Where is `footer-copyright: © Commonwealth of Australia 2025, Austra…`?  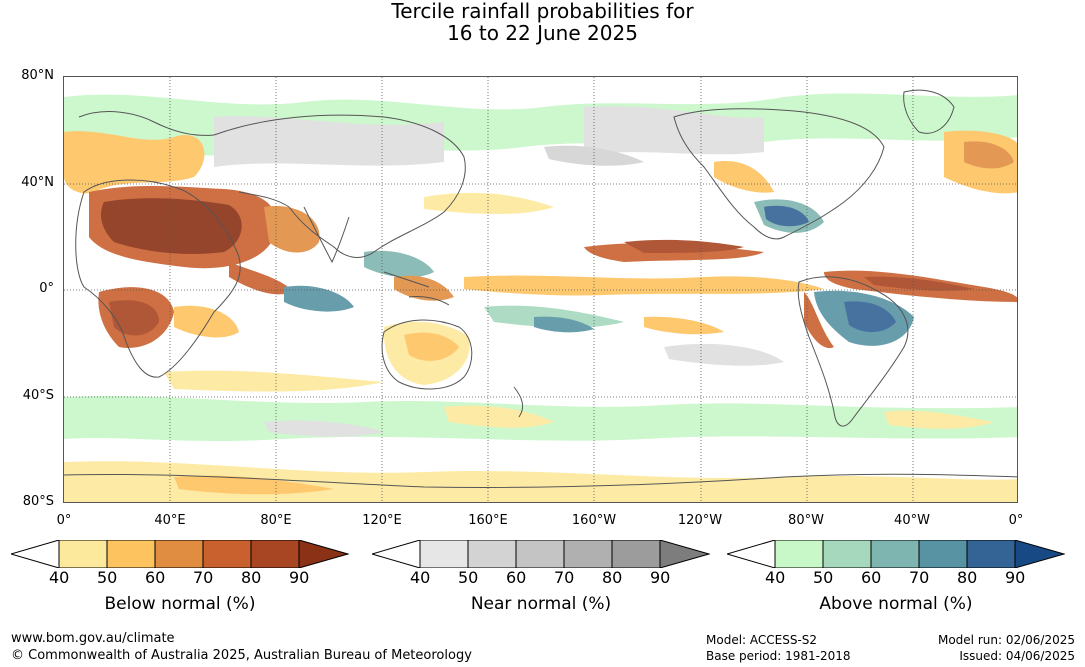 footer-copyright: © Commonwealth of Australia 2025, Austra… is located at coordinates (241, 655).